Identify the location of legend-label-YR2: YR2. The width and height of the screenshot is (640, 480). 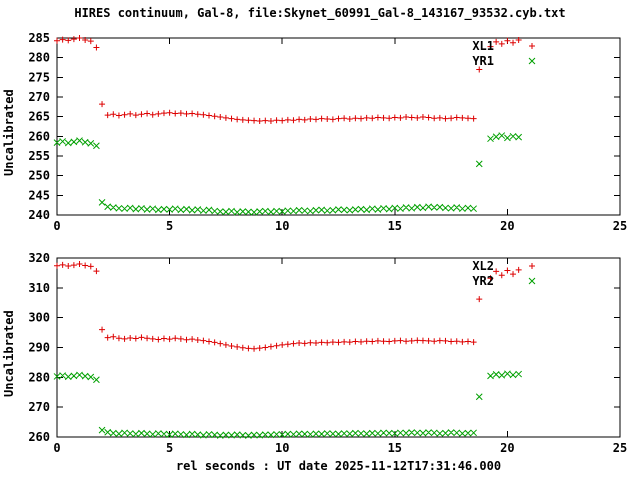
(483, 281).